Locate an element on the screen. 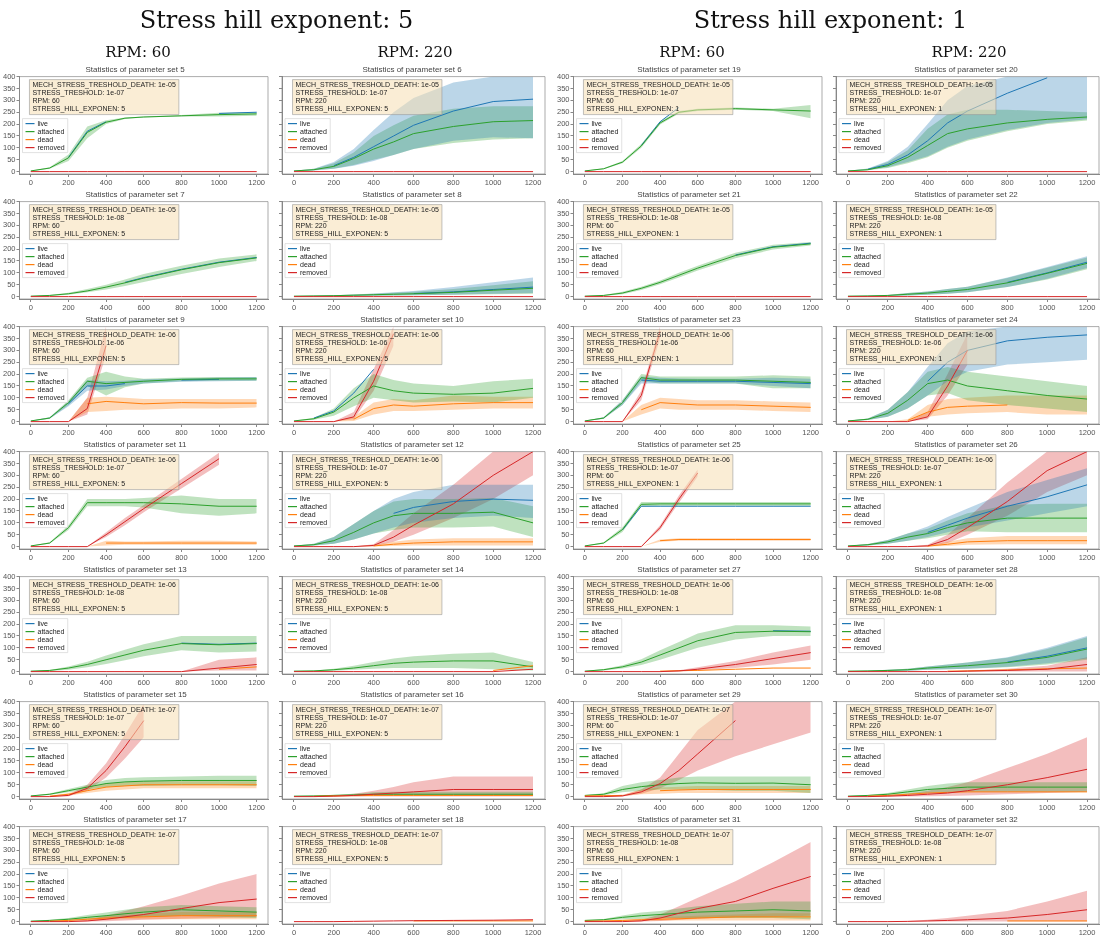 Image resolution: width=1107 pixels, height=940 pixels. chart-title: Statistics of parameter set 10 is located at coordinates (412, 319).